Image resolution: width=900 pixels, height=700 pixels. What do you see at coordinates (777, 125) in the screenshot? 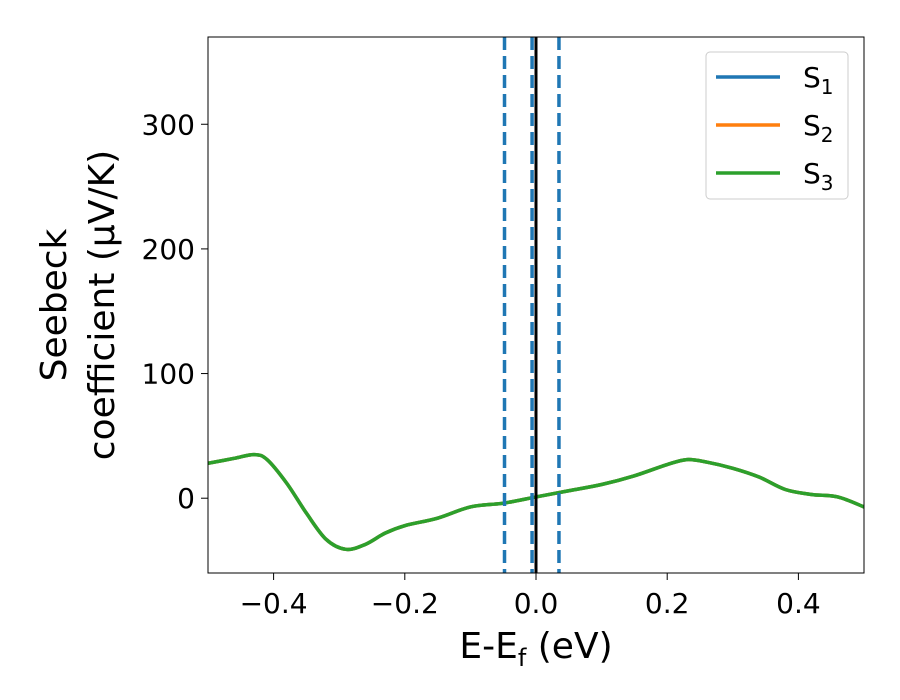
I see `legend: S1 S2 S3` at bounding box center [777, 125].